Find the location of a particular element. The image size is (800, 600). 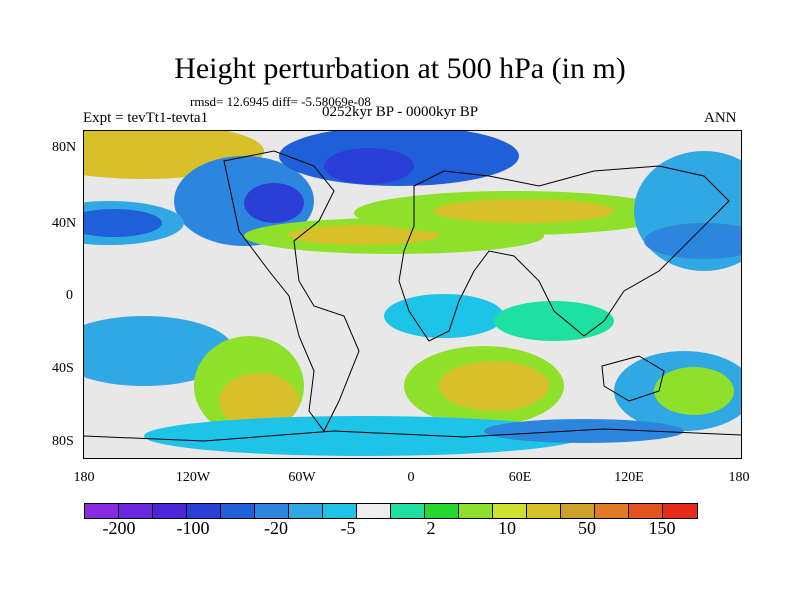

colorbar-label: 2 is located at coordinates (431, 528).